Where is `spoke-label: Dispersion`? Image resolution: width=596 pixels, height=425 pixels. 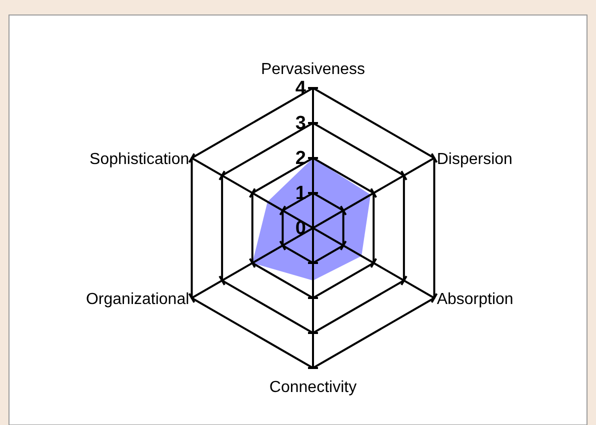
spoke-label: Dispersion is located at coordinates (474, 159).